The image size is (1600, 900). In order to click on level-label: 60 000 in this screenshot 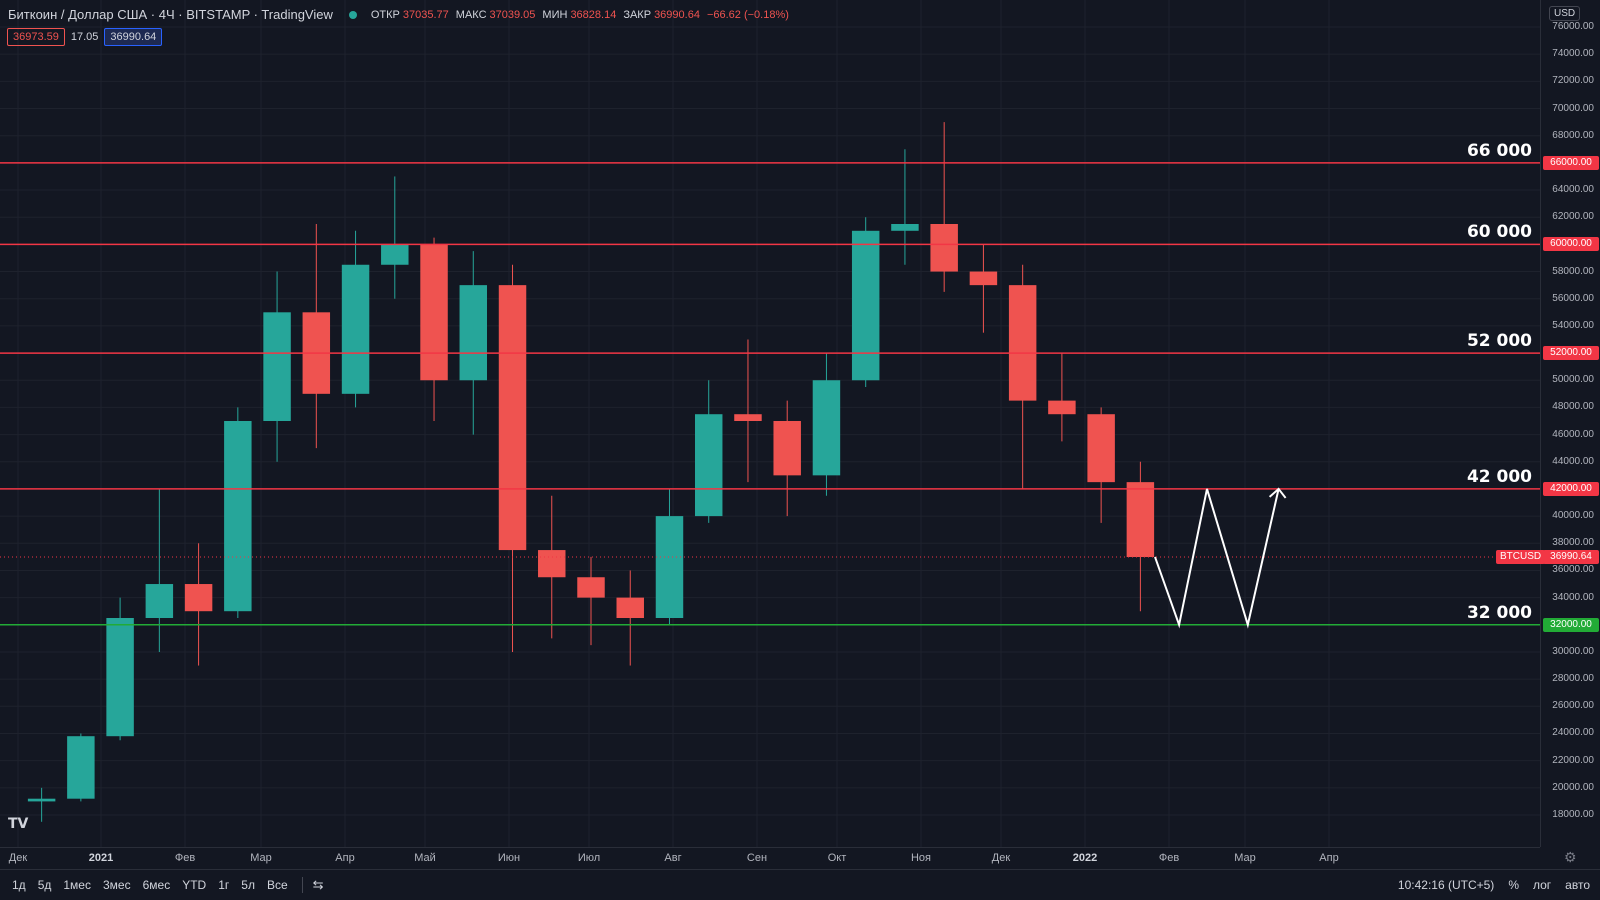, I will do `click(1499, 232)`.